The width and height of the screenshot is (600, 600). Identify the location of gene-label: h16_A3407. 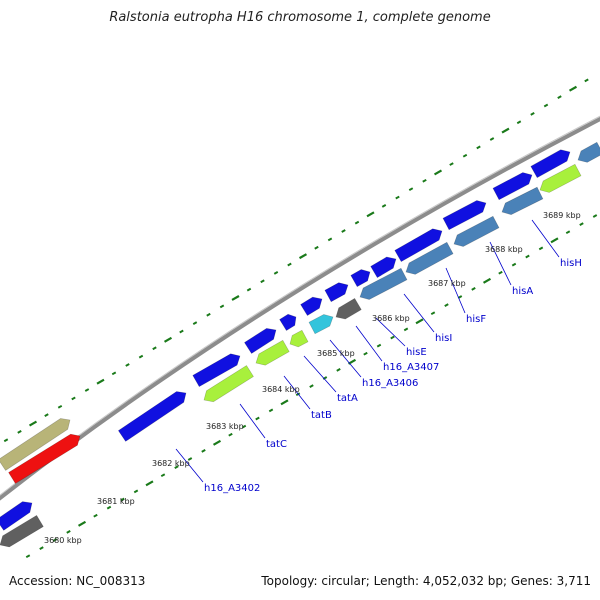
(411, 367).